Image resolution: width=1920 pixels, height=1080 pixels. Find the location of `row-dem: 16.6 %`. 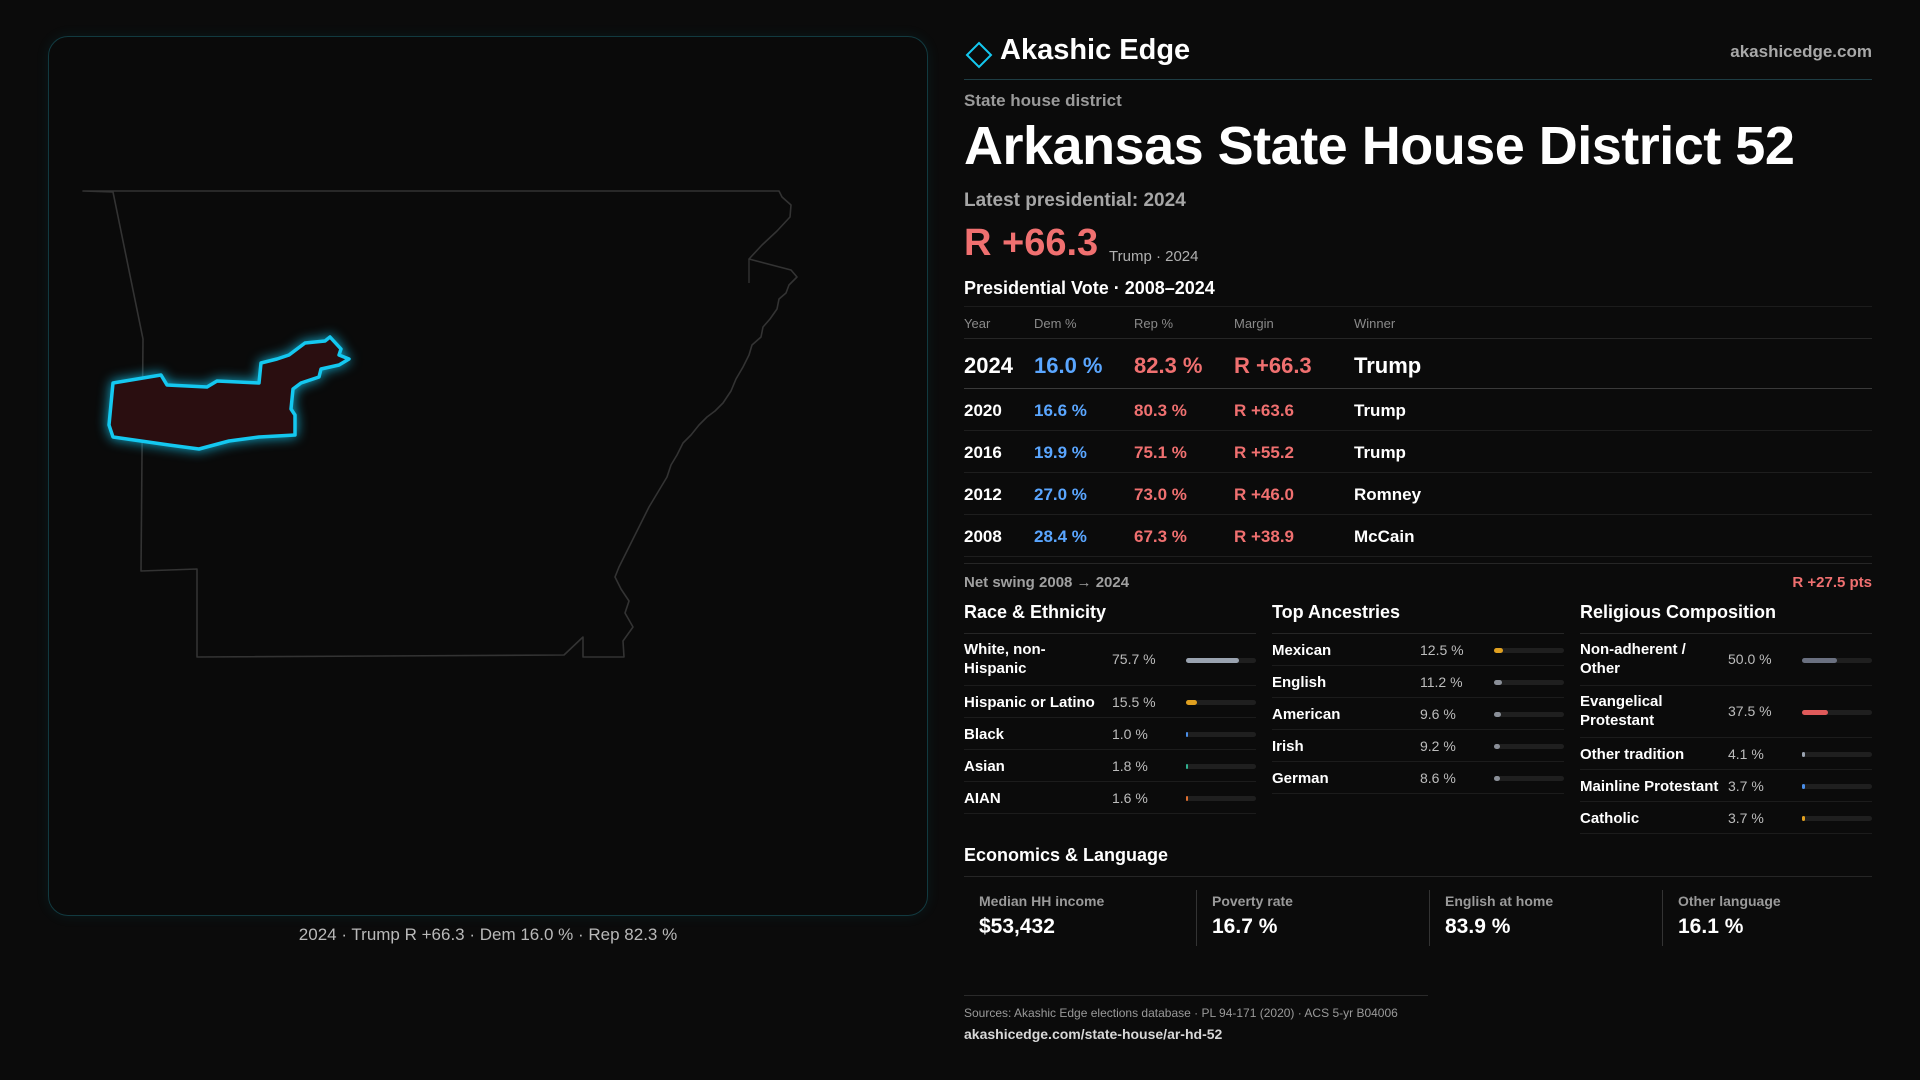

row-dem: 16.6 % is located at coordinates (1060, 410).